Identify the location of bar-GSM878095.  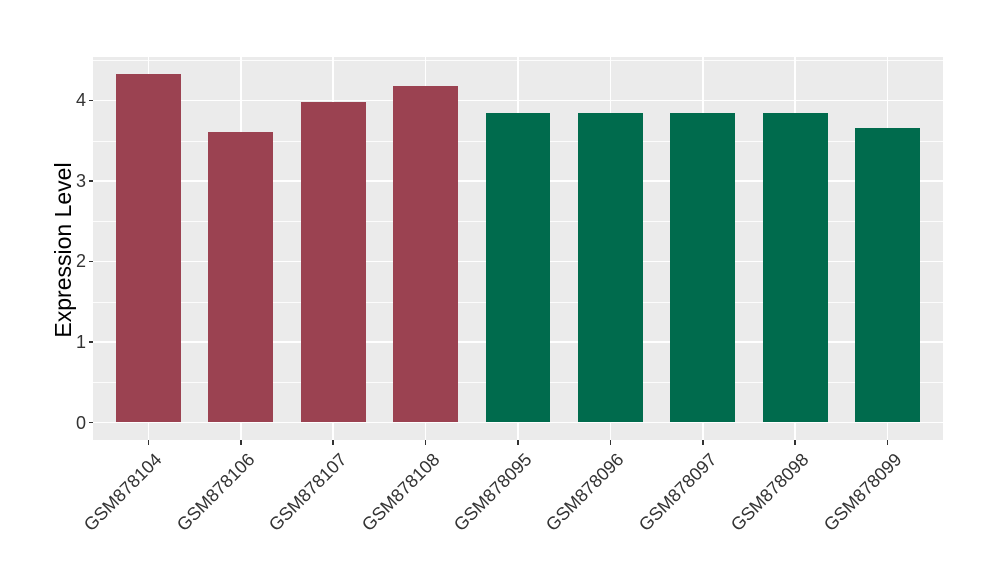
(518, 267).